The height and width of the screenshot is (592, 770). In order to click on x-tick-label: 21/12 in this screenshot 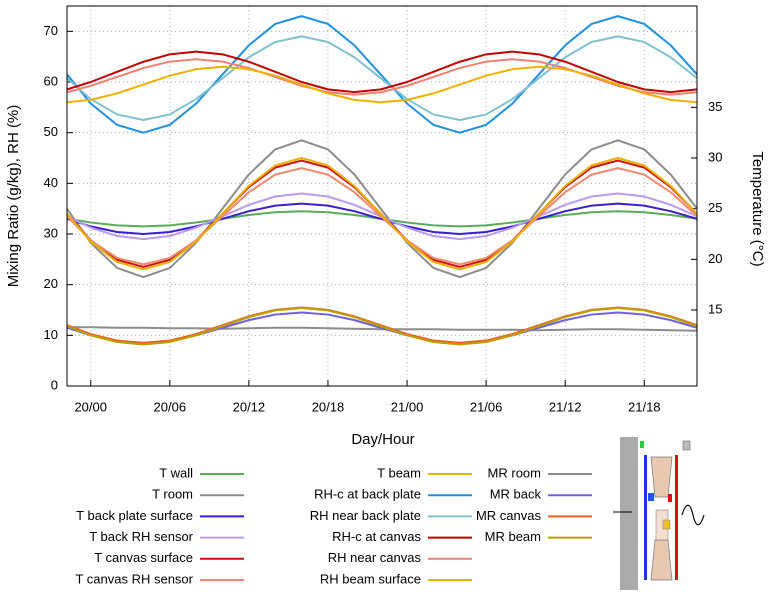, I will do `click(565, 406)`.